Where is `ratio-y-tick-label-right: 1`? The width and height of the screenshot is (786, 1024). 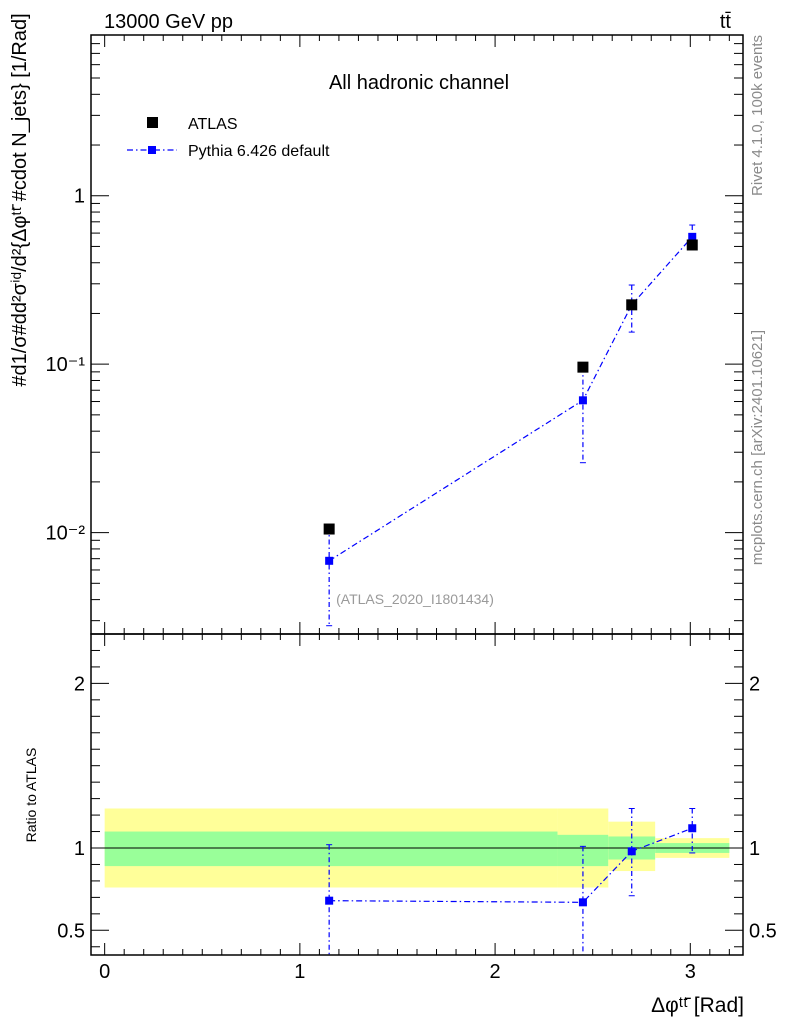
ratio-y-tick-label-right: 1 is located at coordinates (754, 849).